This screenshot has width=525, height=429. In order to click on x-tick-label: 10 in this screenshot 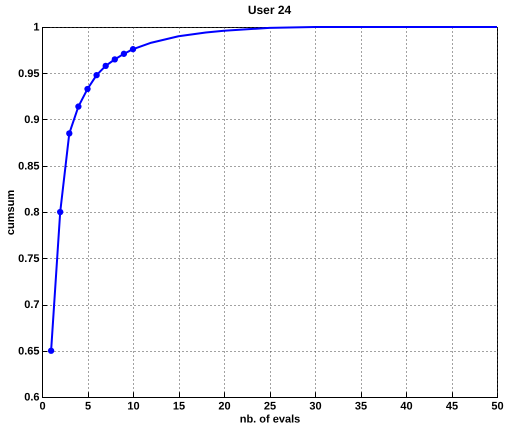, I will do `click(133, 406)`.